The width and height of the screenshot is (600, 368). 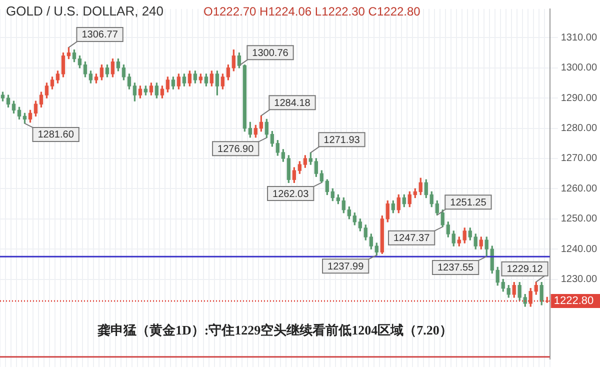 What do you see at coordinates (56, 135) in the screenshot?
I see `annotation: 1281.60` at bounding box center [56, 135].